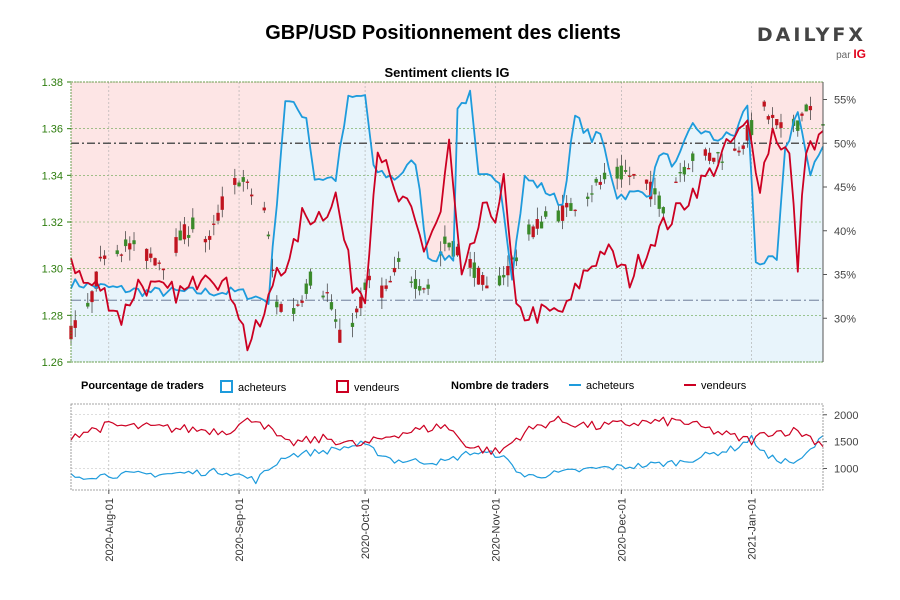 The width and height of the screenshot is (900, 600). I want to click on dailyfx-logo: DAILYFX par IG, so click(811, 42).